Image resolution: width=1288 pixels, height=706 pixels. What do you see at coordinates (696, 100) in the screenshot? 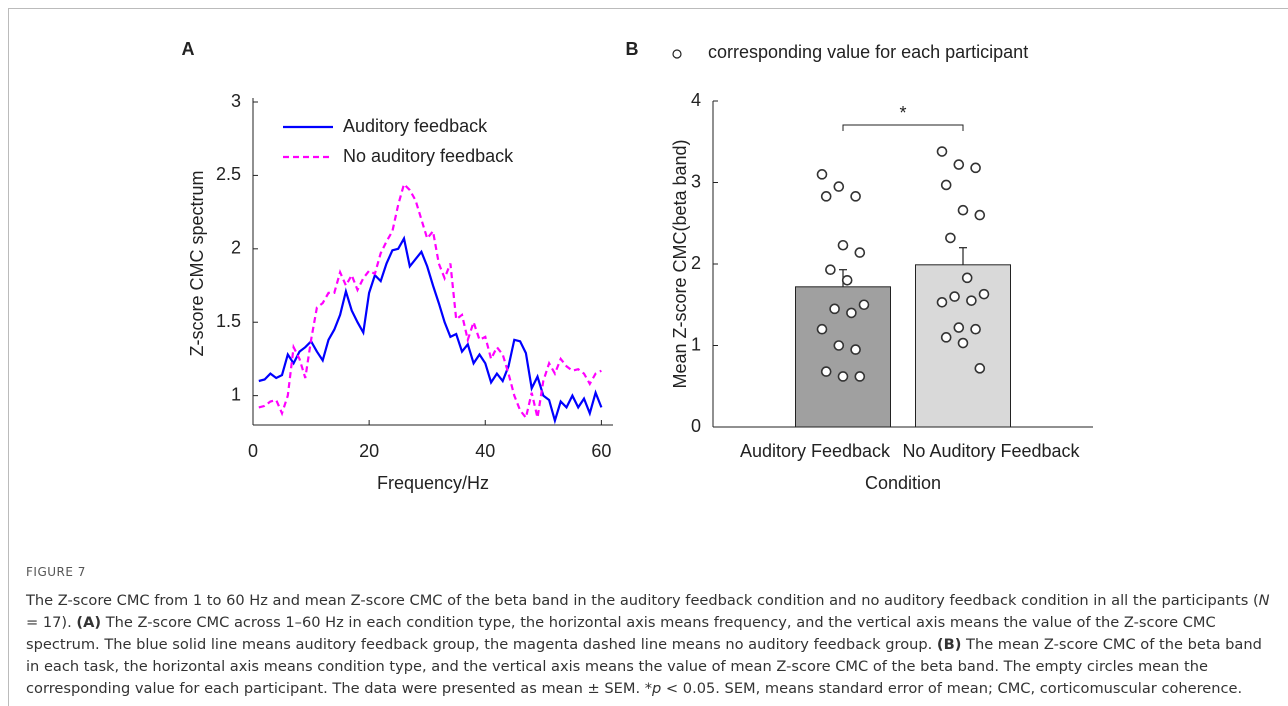
I see `y-tick-label: 4` at bounding box center [696, 100].